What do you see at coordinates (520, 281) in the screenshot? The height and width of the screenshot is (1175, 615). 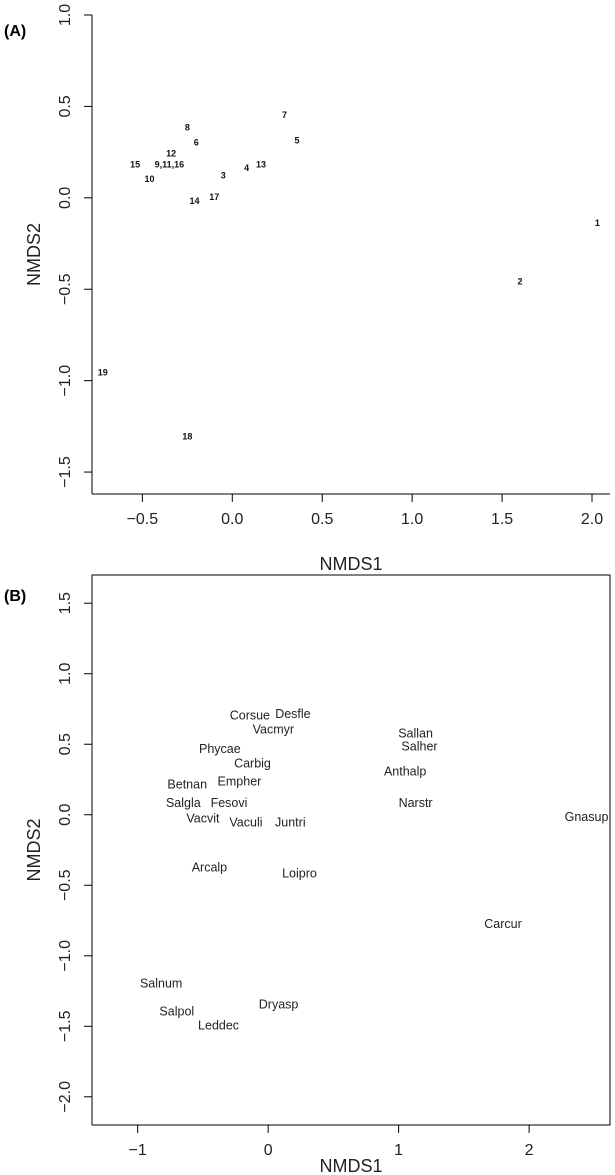 I see `point-label: 2` at bounding box center [520, 281].